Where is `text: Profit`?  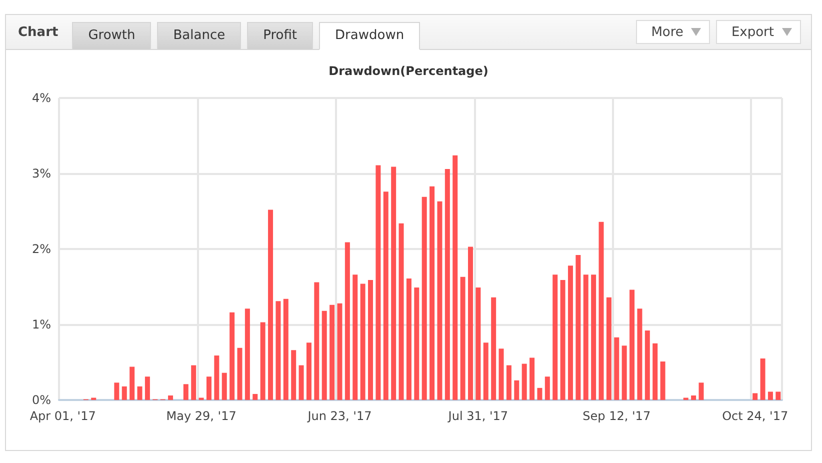
text: Profit is located at coordinates (280, 36).